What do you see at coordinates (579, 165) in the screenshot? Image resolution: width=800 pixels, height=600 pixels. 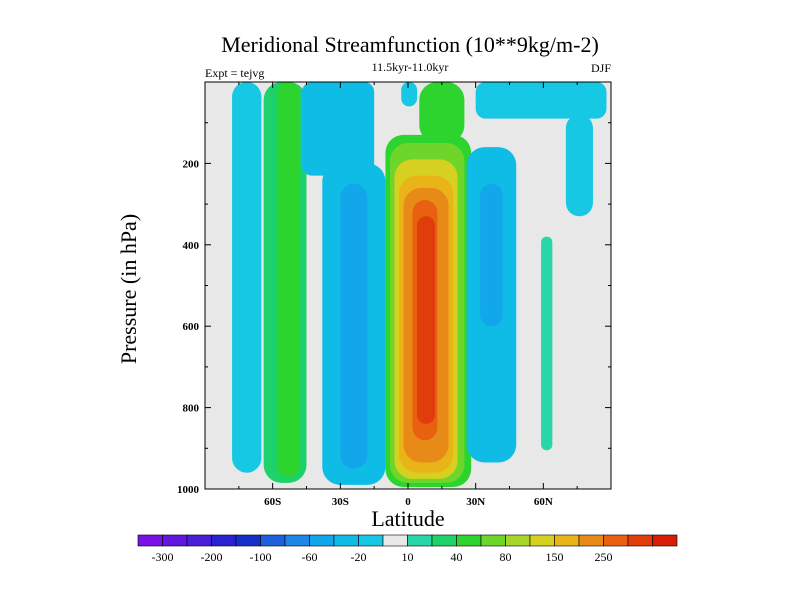 I see `contour-north-polar-blue` at bounding box center [579, 165].